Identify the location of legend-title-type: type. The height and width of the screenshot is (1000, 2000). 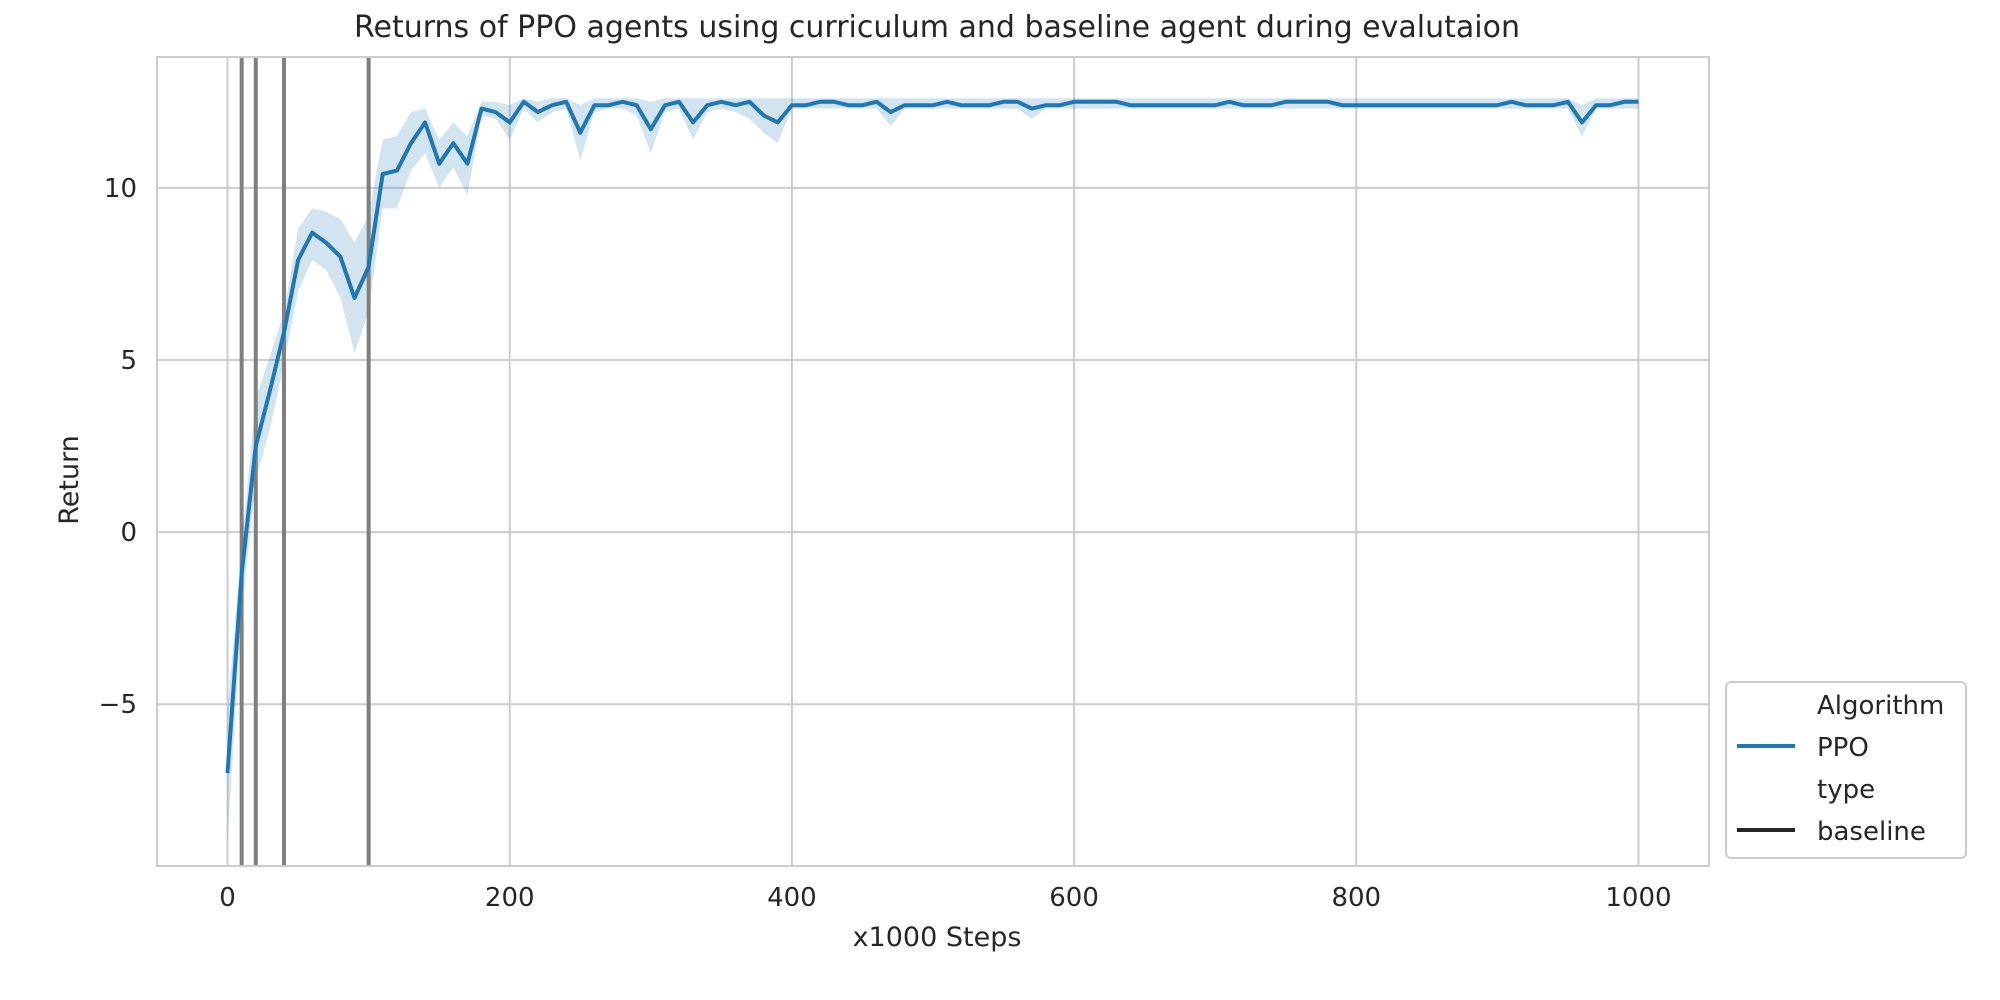
(1846, 790).